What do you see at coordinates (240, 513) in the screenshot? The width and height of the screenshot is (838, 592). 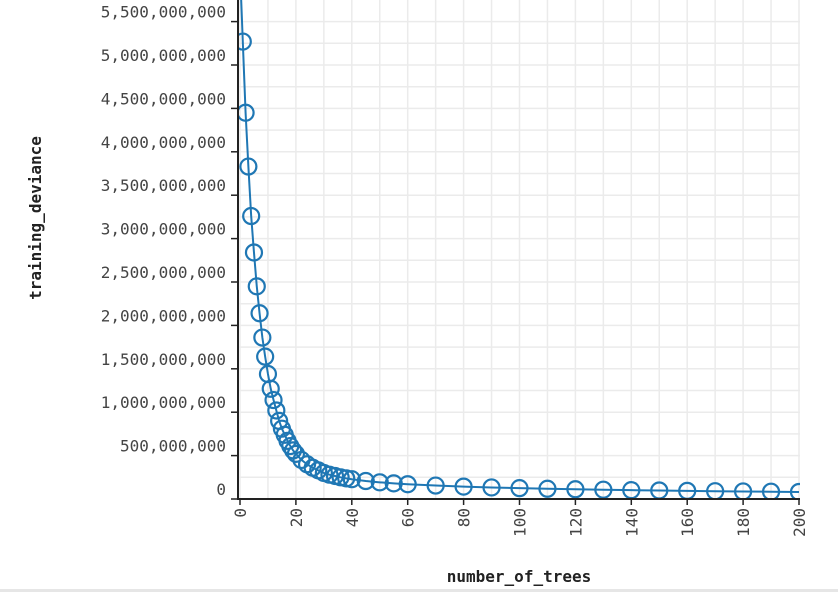 I see `x-tick-label: 0` at bounding box center [240, 513].